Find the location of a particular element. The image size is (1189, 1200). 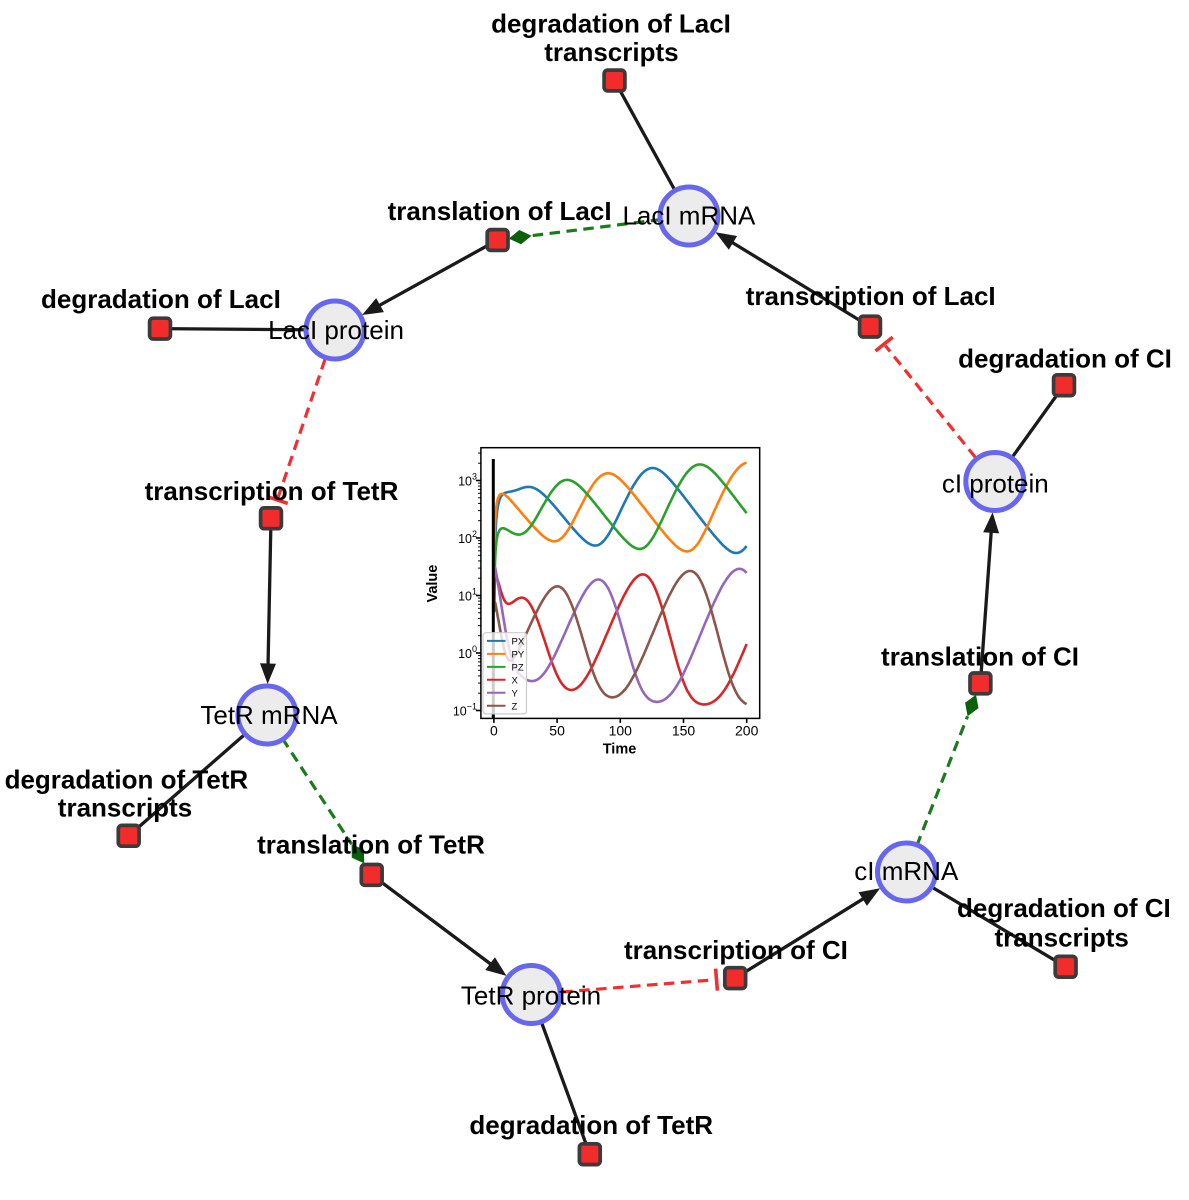

svg-text: TetR mRNA is located at coordinates (269, 715).